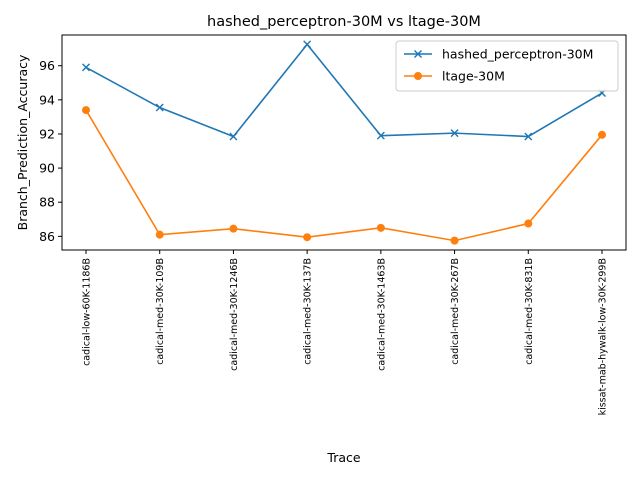 The height and width of the screenshot is (480, 640). I want to click on chart-title: hashed_perceptron-30M vs ltage-30M, so click(344, 22).